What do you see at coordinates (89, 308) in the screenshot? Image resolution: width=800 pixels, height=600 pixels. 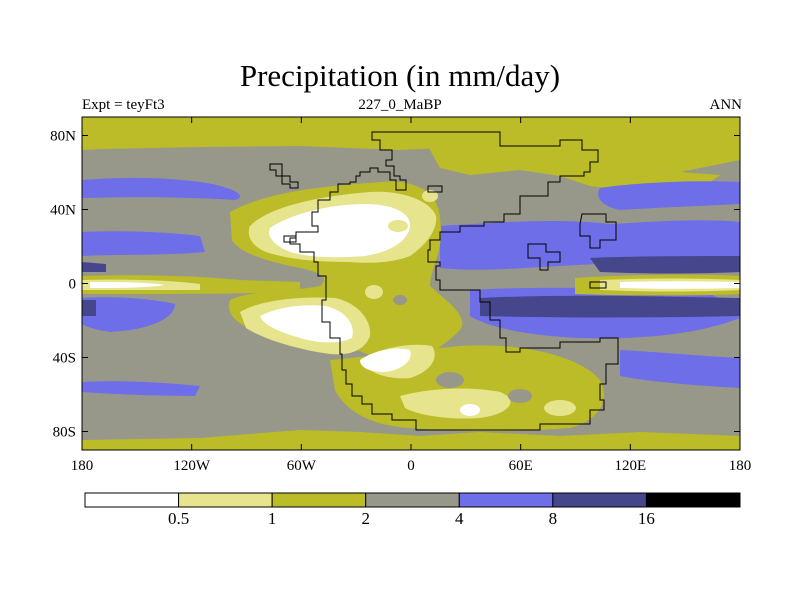 I see `field-dark-west2` at bounding box center [89, 308].